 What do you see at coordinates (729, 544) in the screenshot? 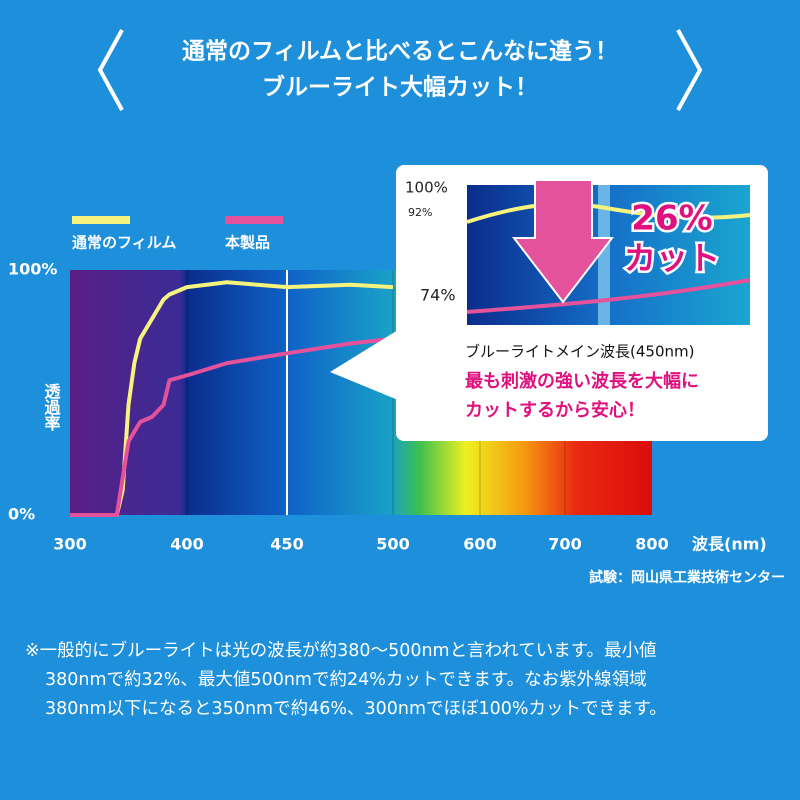
I see `x-axis-label: 波長(nm)` at bounding box center [729, 544].